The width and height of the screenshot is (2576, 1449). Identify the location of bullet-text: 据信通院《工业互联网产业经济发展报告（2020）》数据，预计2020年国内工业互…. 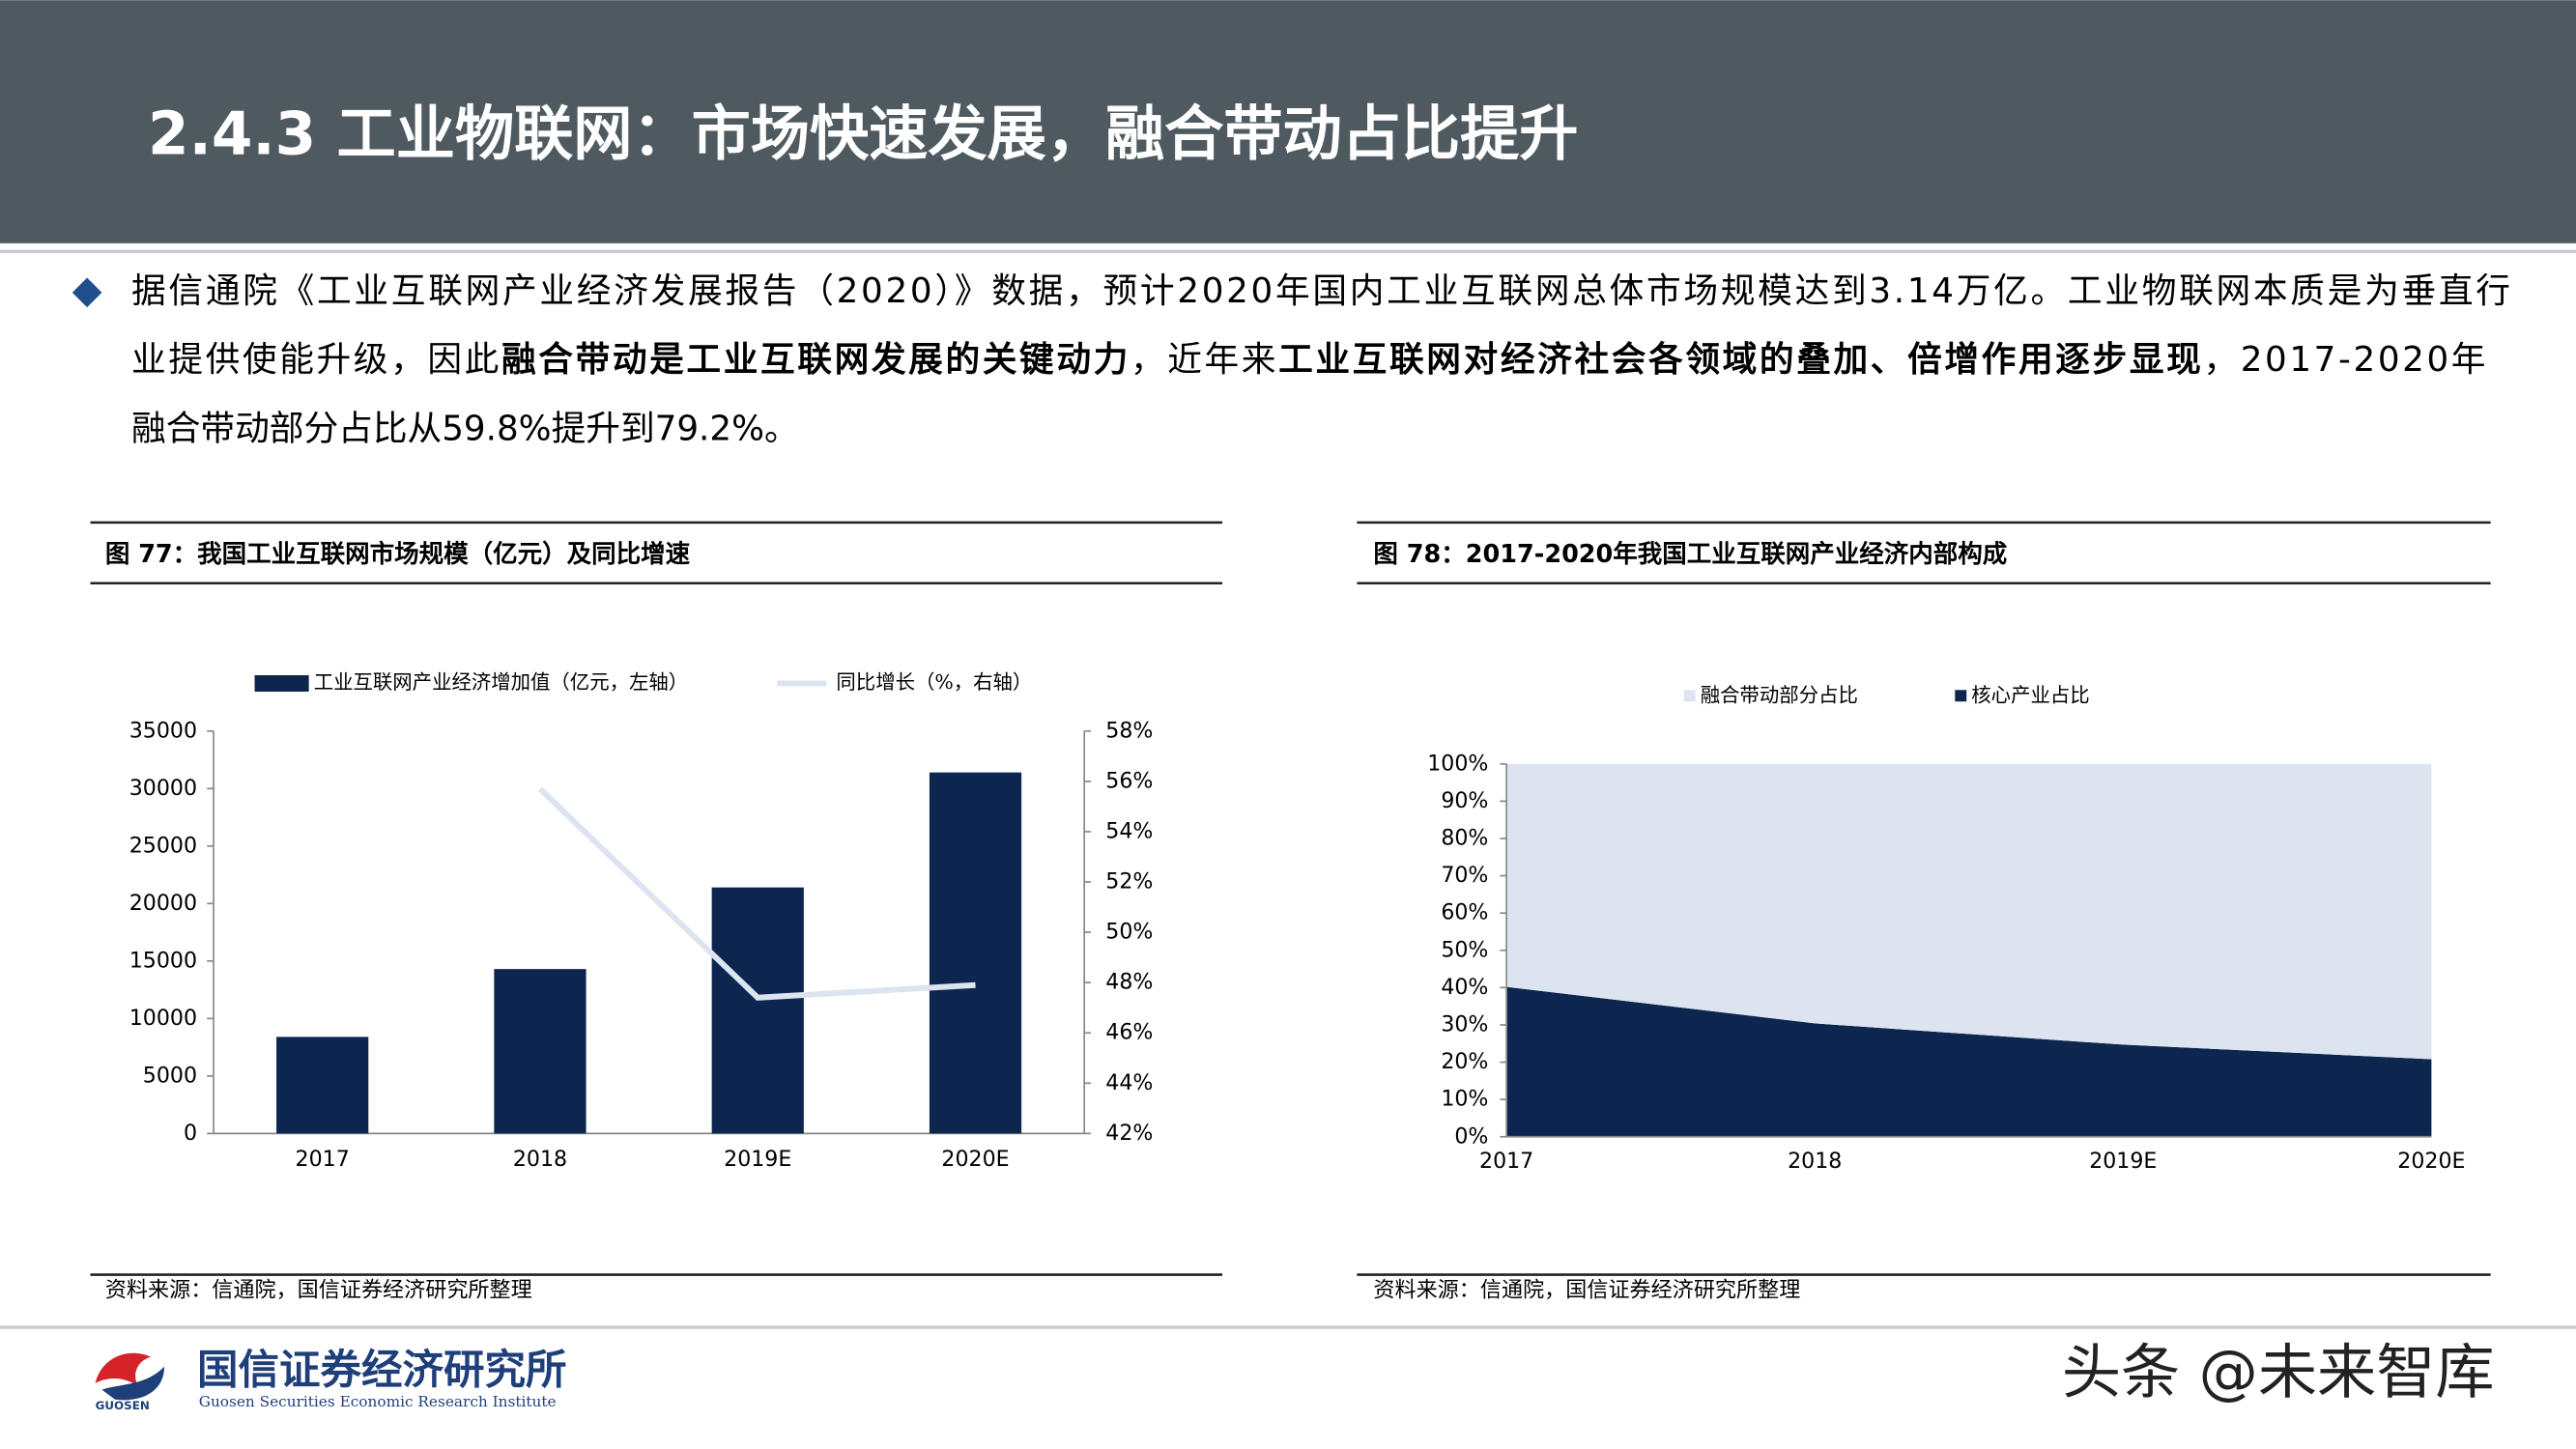
(1321, 360).